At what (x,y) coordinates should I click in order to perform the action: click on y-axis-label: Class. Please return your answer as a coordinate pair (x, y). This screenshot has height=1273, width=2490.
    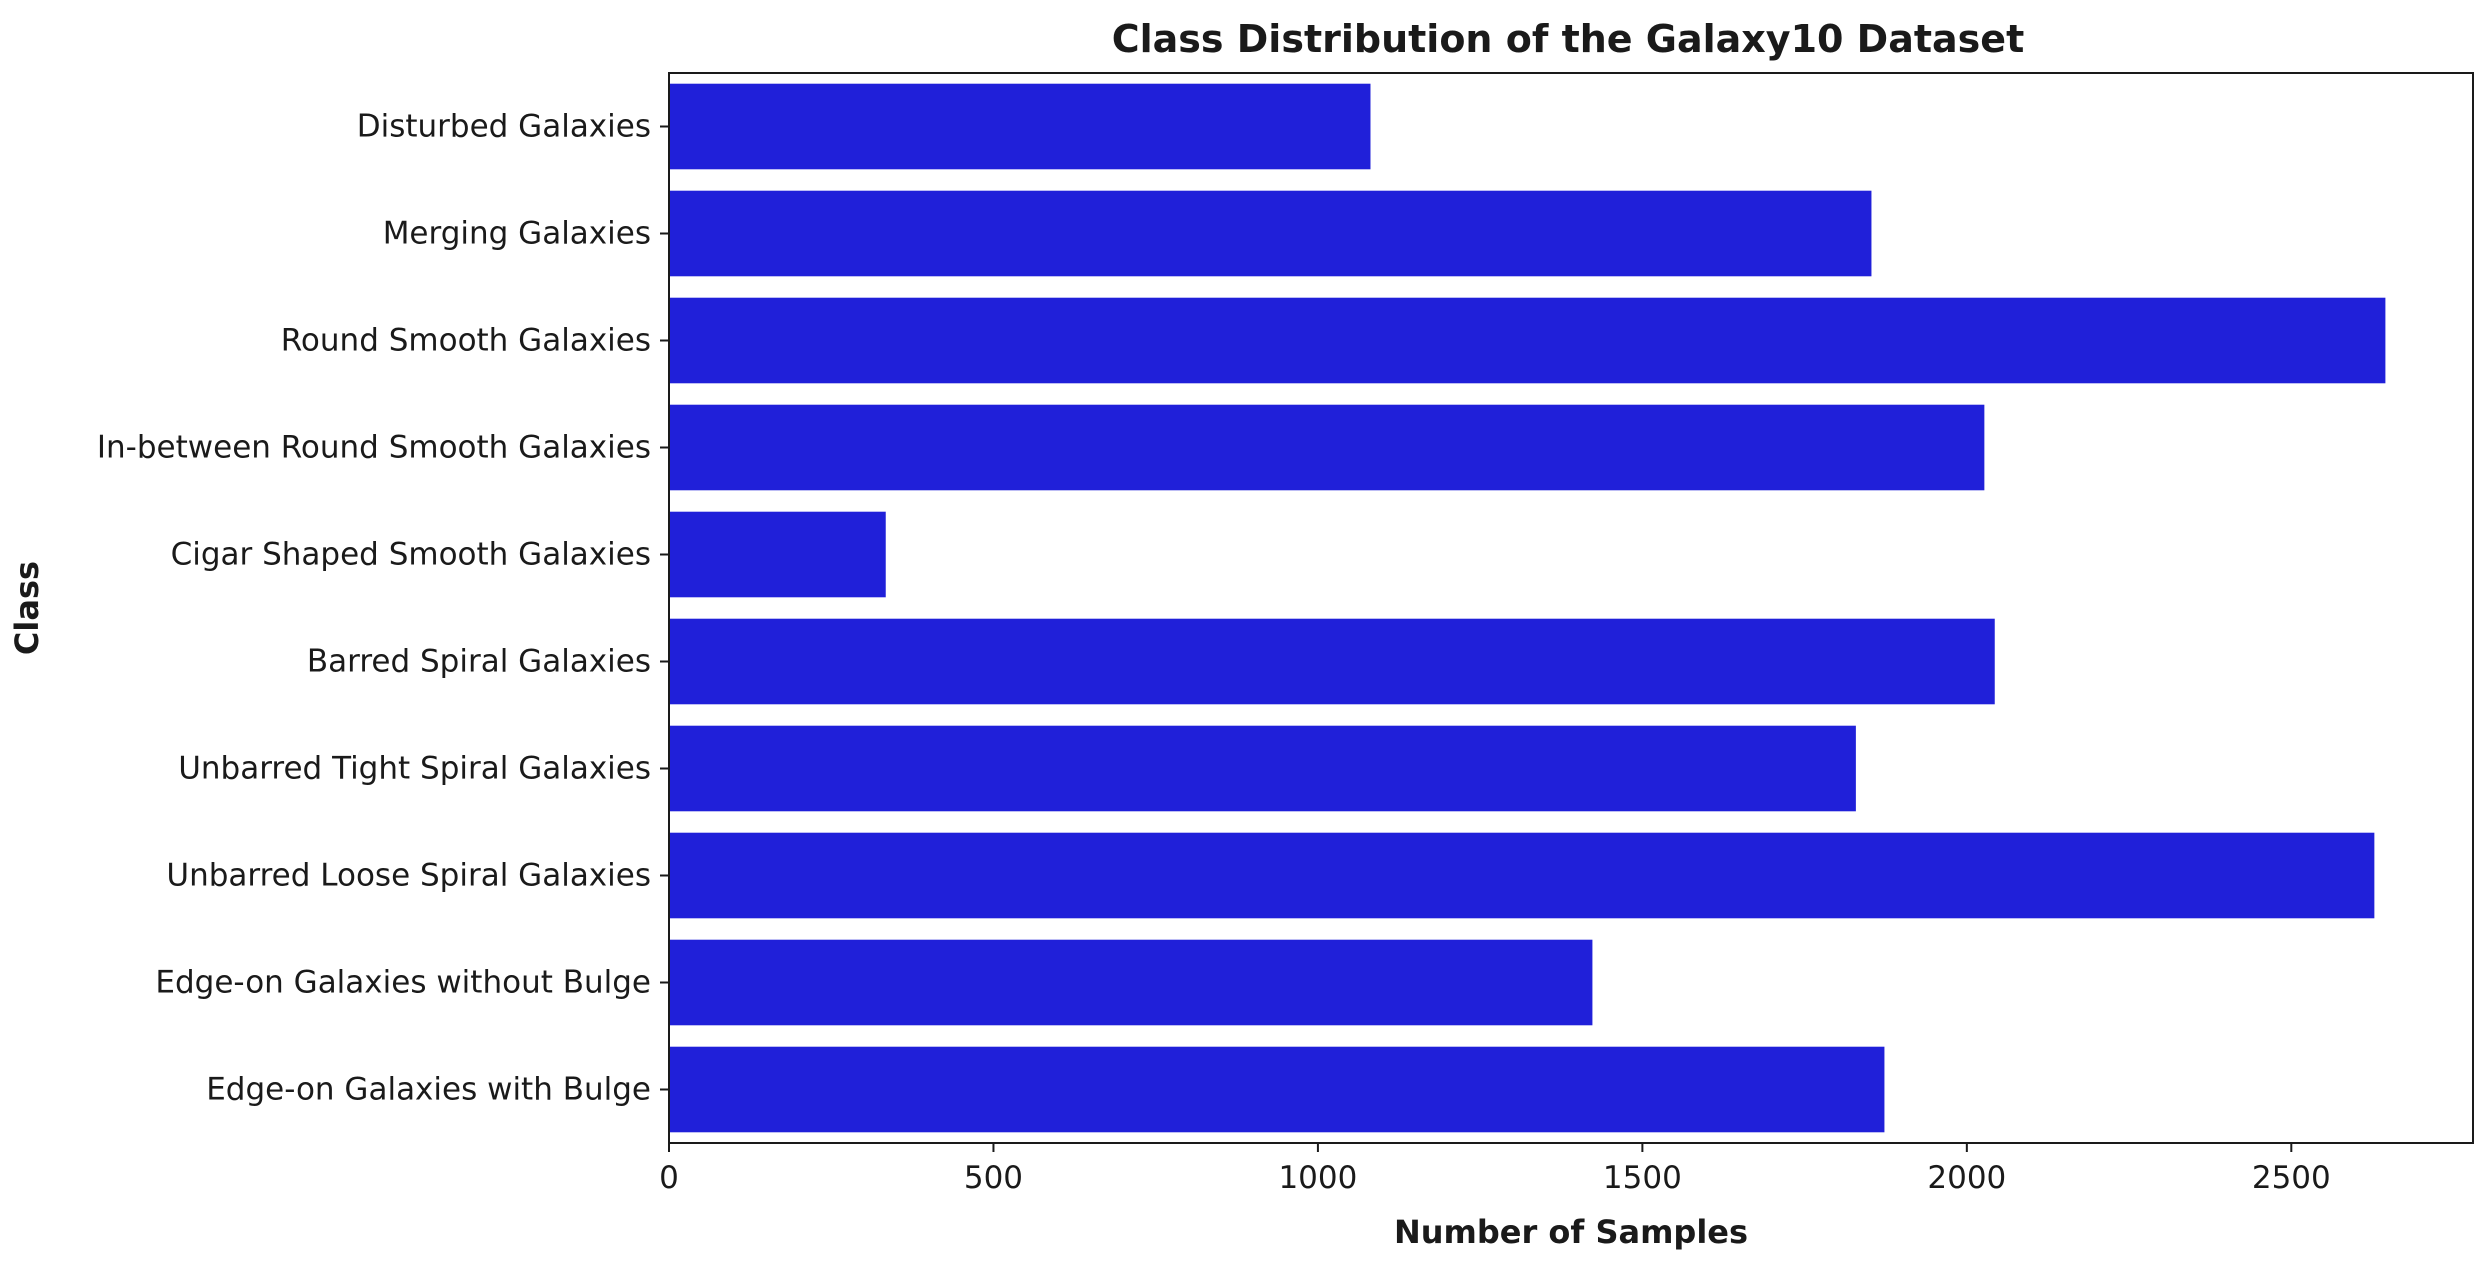
    Looking at the image, I should click on (27, 608).